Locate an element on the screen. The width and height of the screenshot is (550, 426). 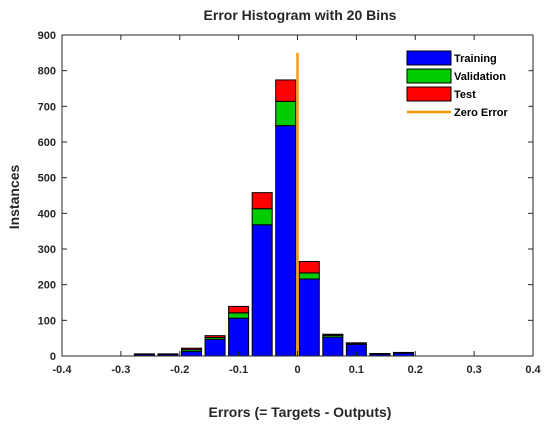
y-tick-label-6: 600 is located at coordinates (47, 143).